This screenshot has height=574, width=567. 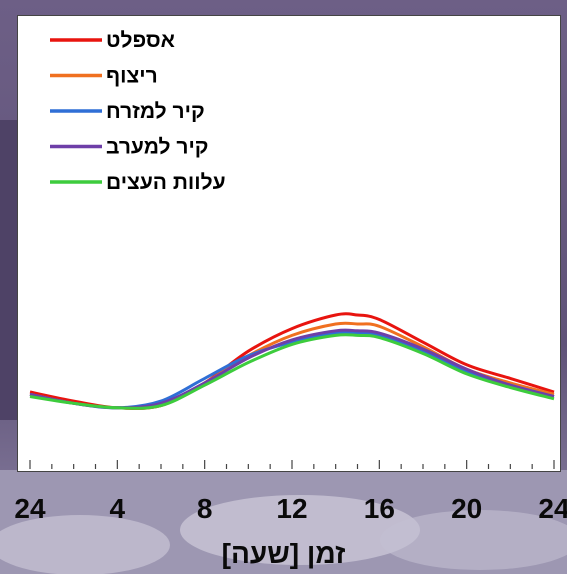 I want to click on x-tick-label: 12, so click(x=291, y=508).